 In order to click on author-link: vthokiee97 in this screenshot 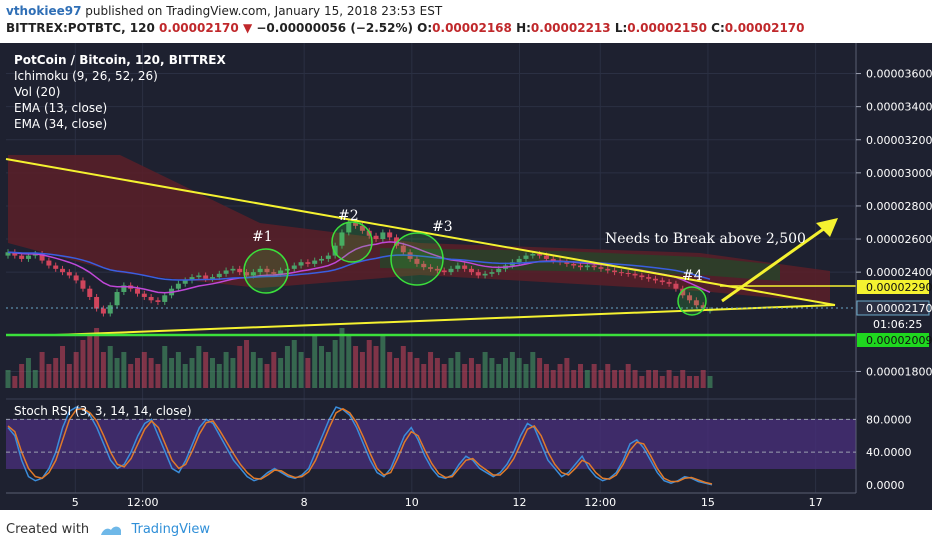, I will do `click(44, 11)`.